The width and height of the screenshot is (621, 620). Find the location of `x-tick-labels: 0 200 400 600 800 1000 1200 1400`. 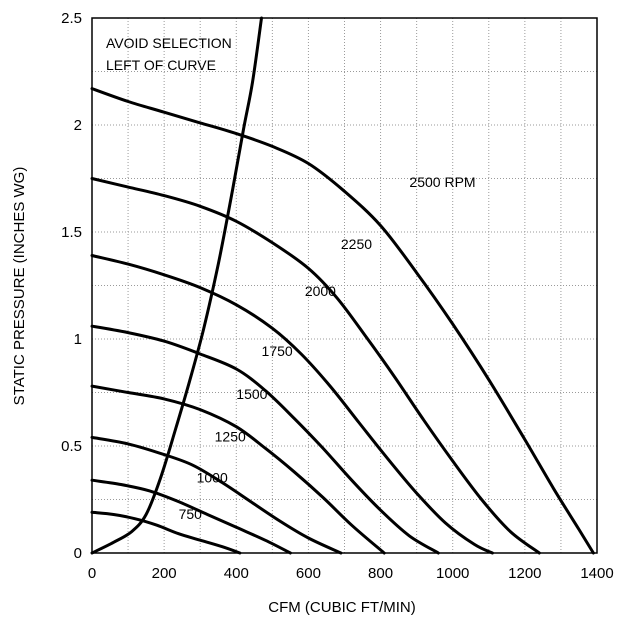

x-tick-labels: 0 200 400 600 800 1000 1200 1400 is located at coordinates (351, 573).